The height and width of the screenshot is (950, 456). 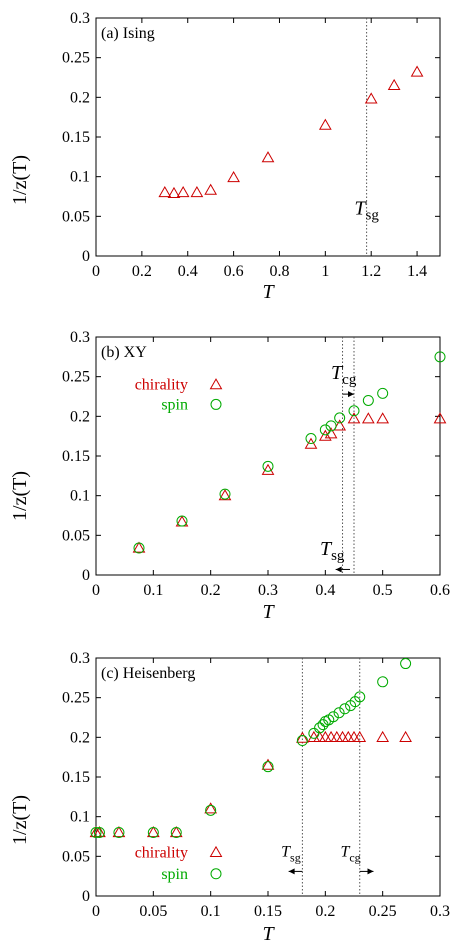 What do you see at coordinates (148, 673) in the screenshot?
I see `panel-title: (c) Heisenberg` at bounding box center [148, 673].